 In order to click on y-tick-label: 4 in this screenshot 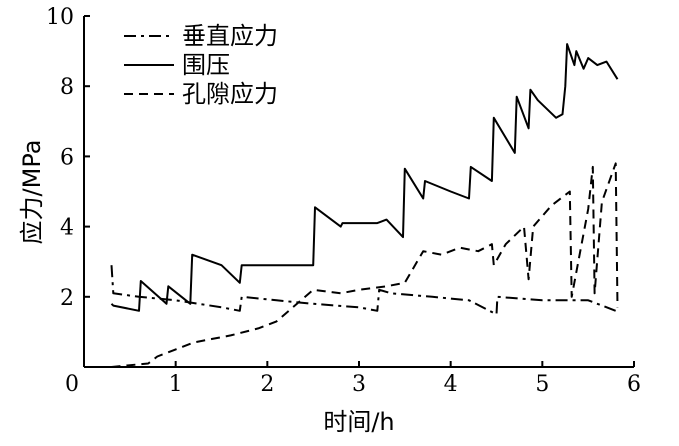, I will do `click(67, 228)`.